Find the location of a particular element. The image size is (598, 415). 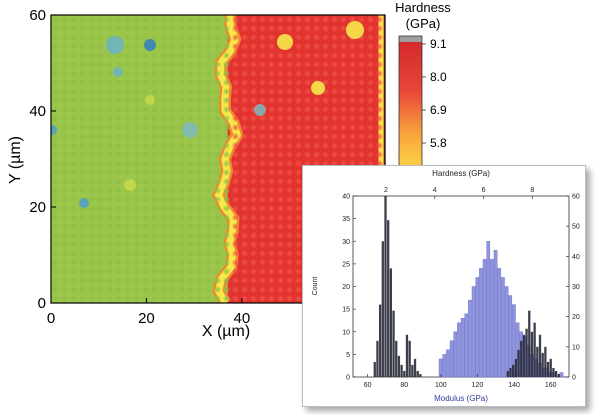

hist-right-tick-label: 60 is located at coordinates (576, 197).